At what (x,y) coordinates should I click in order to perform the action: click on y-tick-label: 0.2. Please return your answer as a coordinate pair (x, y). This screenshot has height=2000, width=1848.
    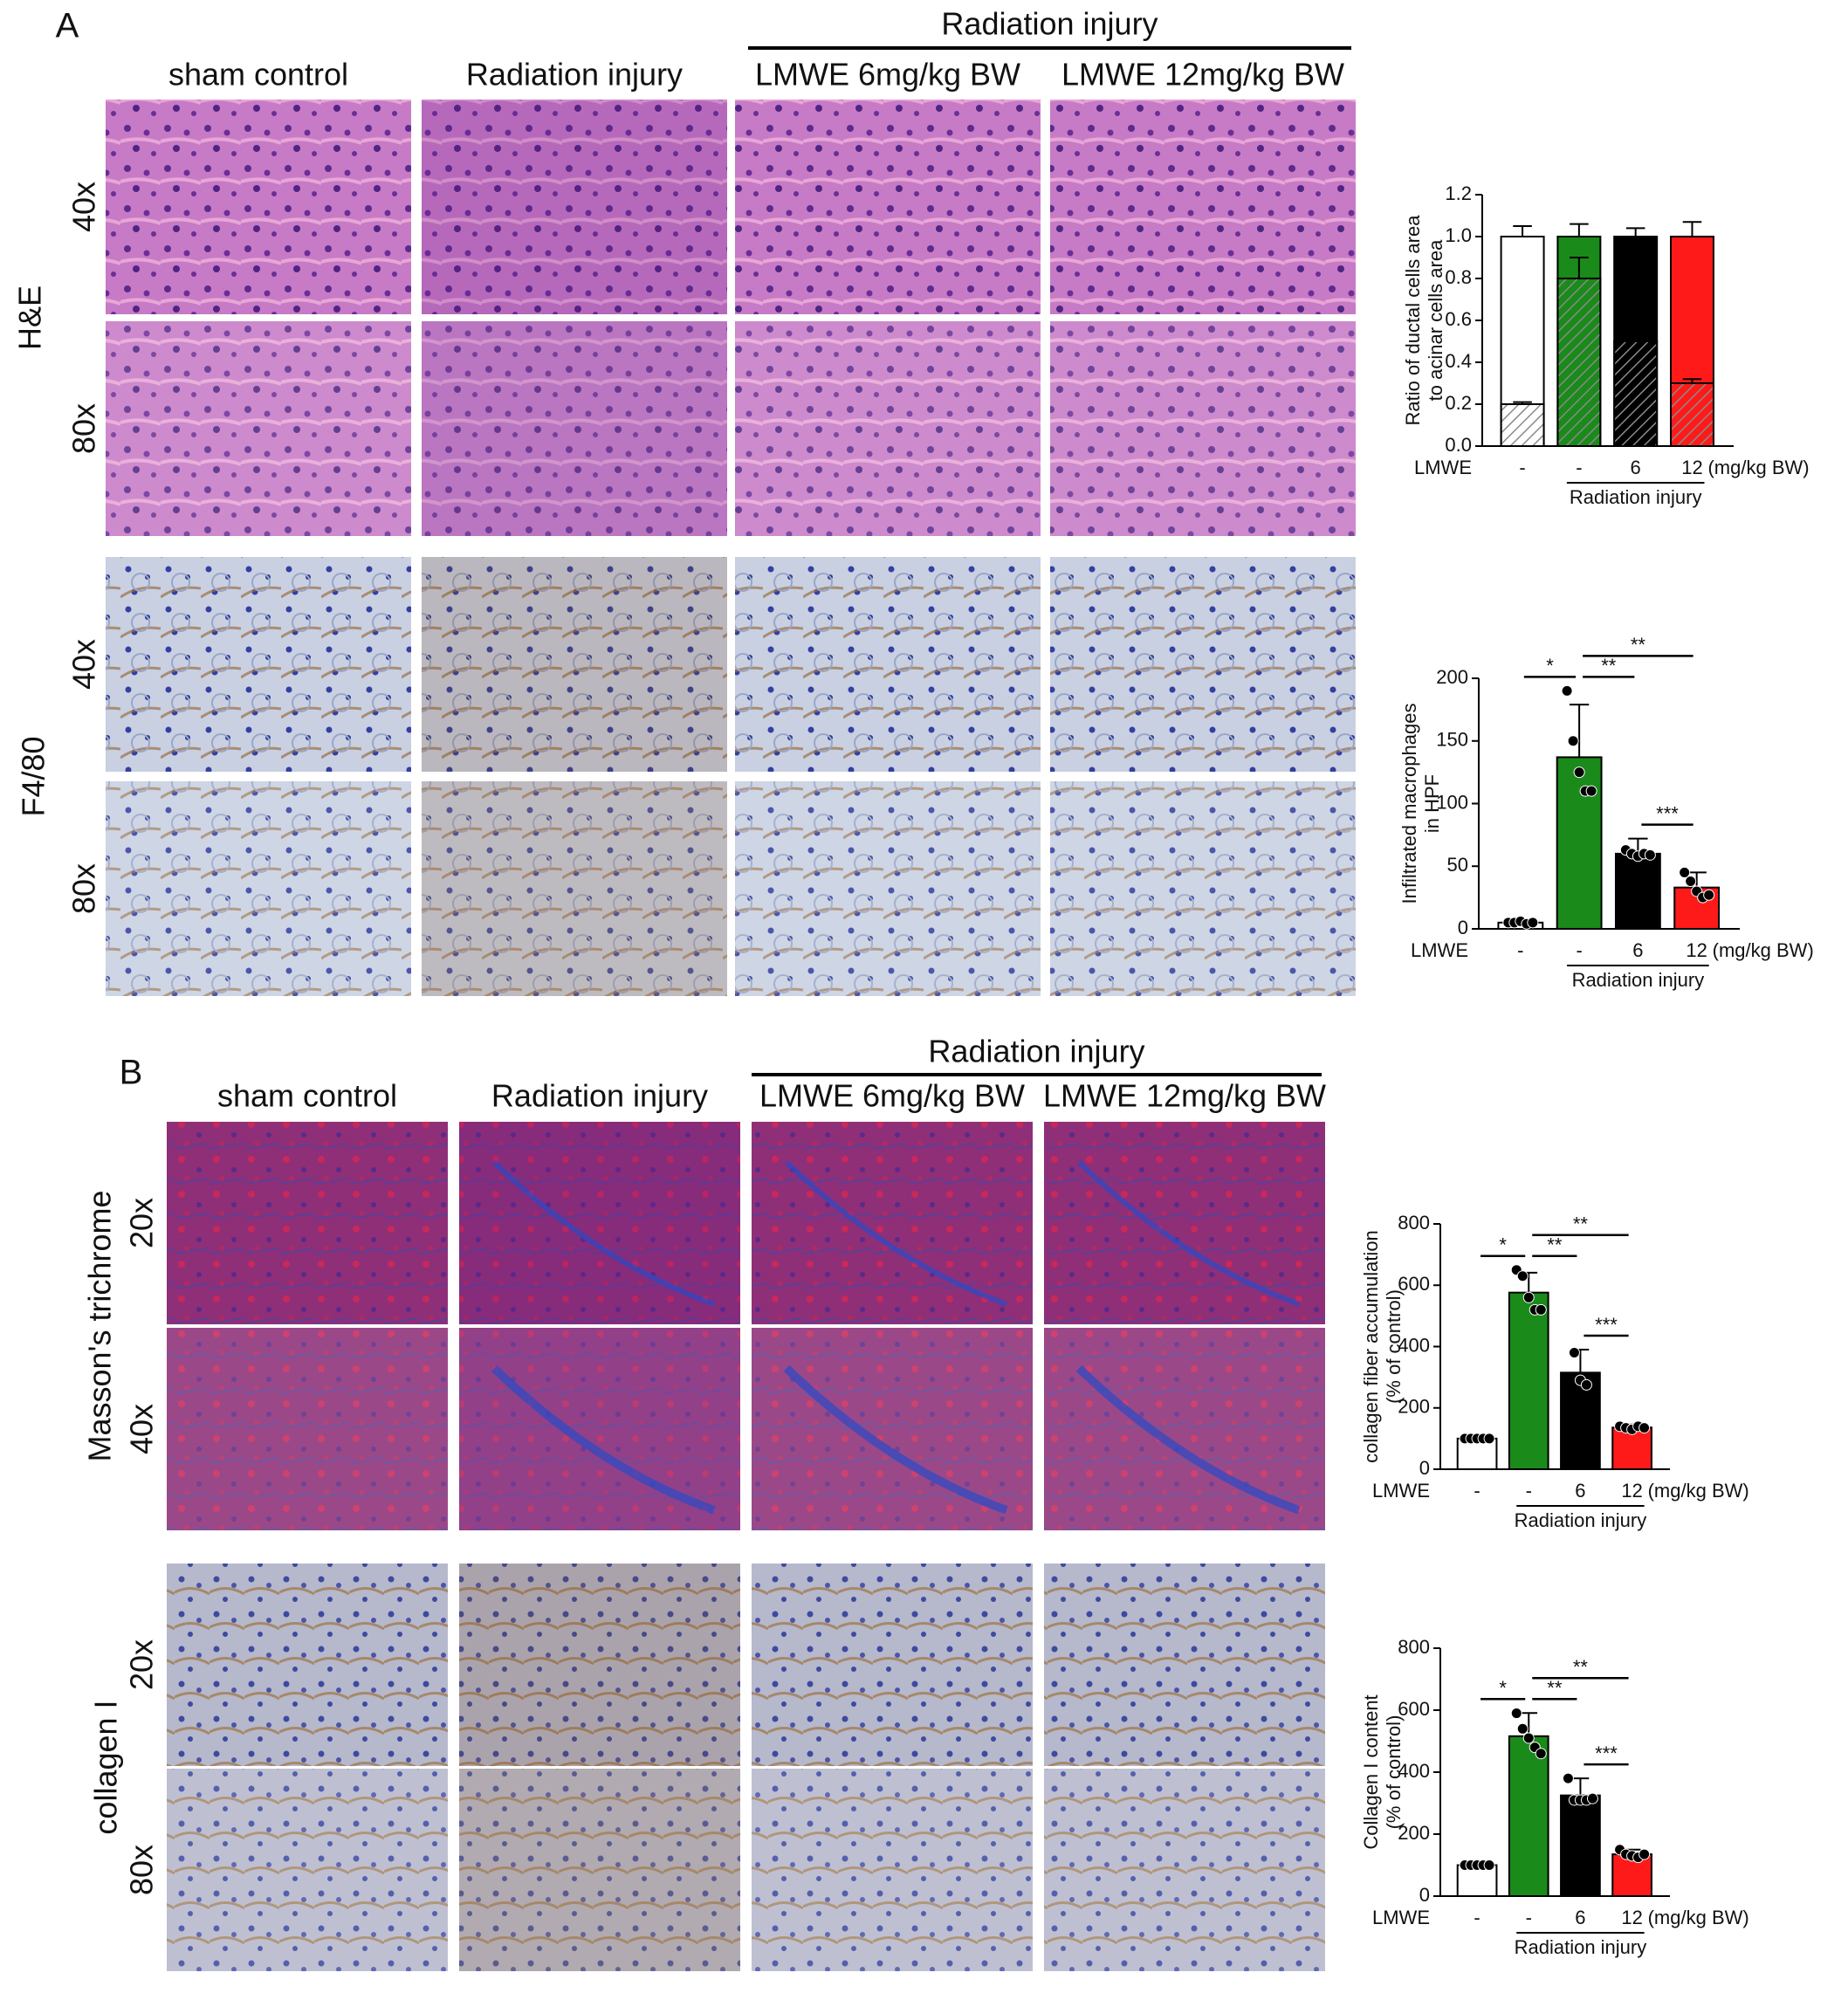
    Looking at the image, I should click on (1459, 403).